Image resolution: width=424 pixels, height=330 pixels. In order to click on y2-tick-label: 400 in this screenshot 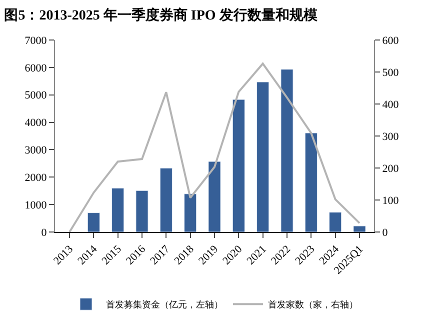, I will do `click(391, 104)`.